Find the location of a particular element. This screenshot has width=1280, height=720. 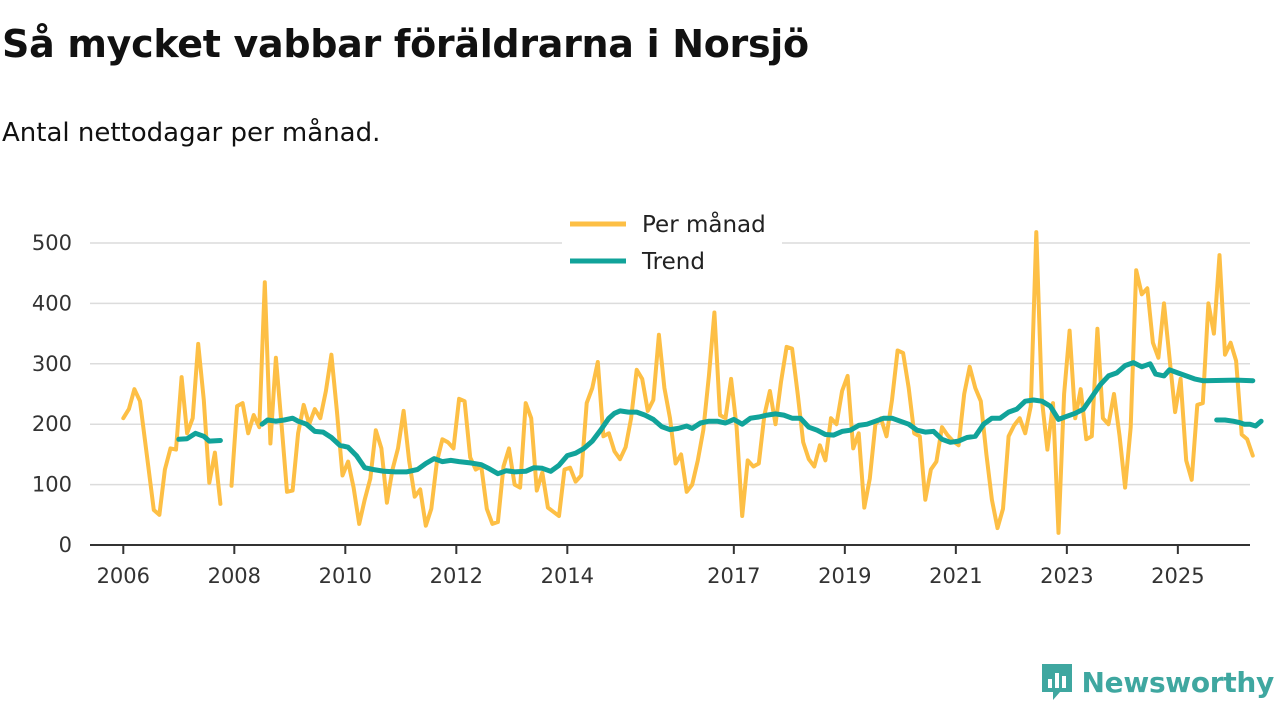

x-tick-label: 2021 is located at coordinates (955, 576).